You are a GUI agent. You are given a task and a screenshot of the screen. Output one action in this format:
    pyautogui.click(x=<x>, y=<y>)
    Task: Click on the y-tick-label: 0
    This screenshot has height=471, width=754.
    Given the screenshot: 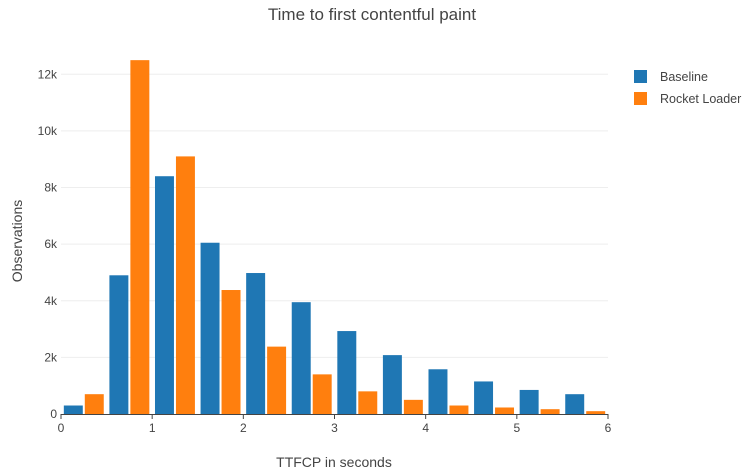 What is the action you would take?
    pyautogui.click(x=53, y=414)
    